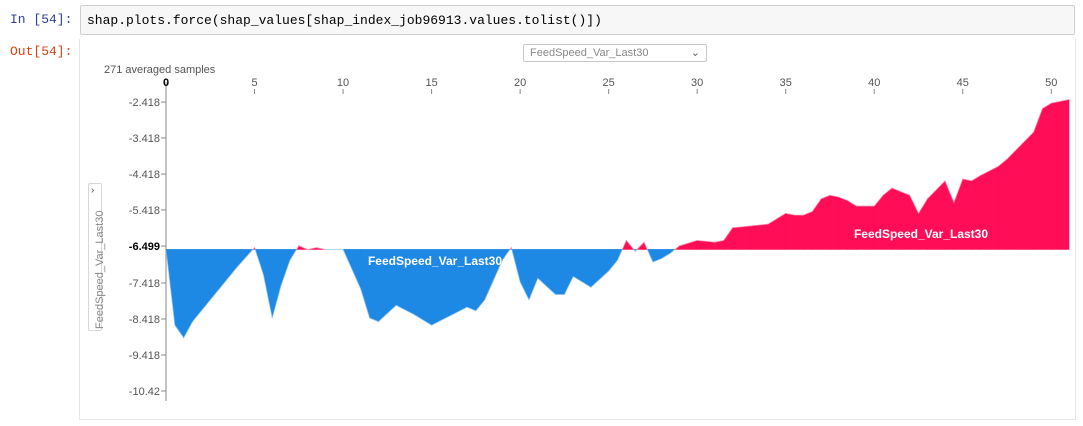 The height and width of the screenshot is (426, 1083). What do you see at coordinates (144, 356) in the screenshot?
I see `y-tick-label: -9.418` at bounding box center [144, 356].